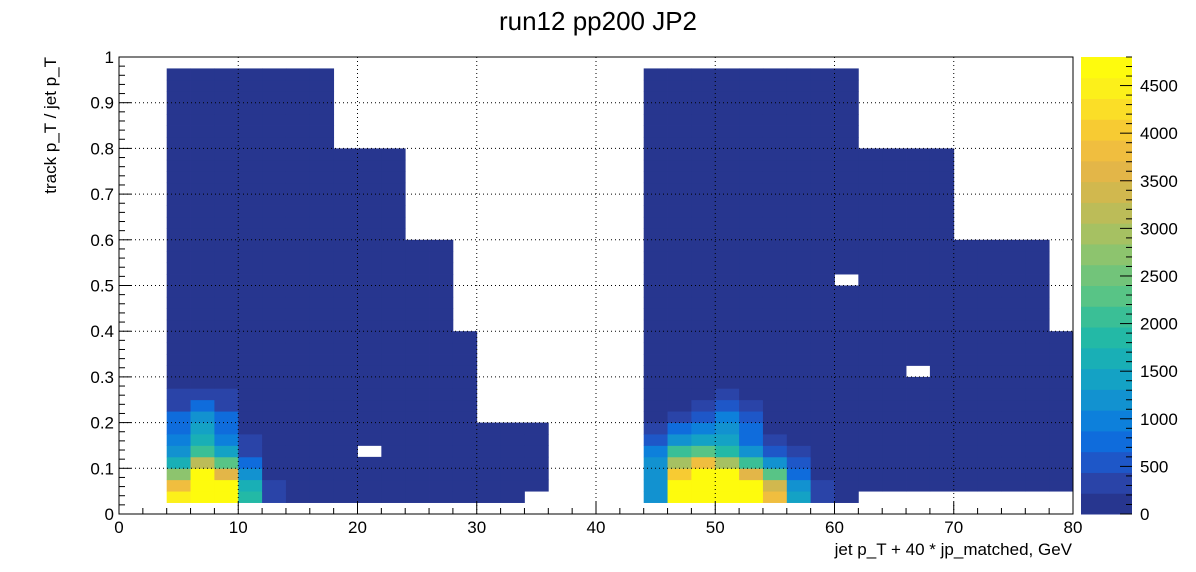 The image size is (1196, 572). What do you see at coordinates (1073, 527) in the screenshot?
I see `x-tick-label: 80` at bounding box center [1073, 527].